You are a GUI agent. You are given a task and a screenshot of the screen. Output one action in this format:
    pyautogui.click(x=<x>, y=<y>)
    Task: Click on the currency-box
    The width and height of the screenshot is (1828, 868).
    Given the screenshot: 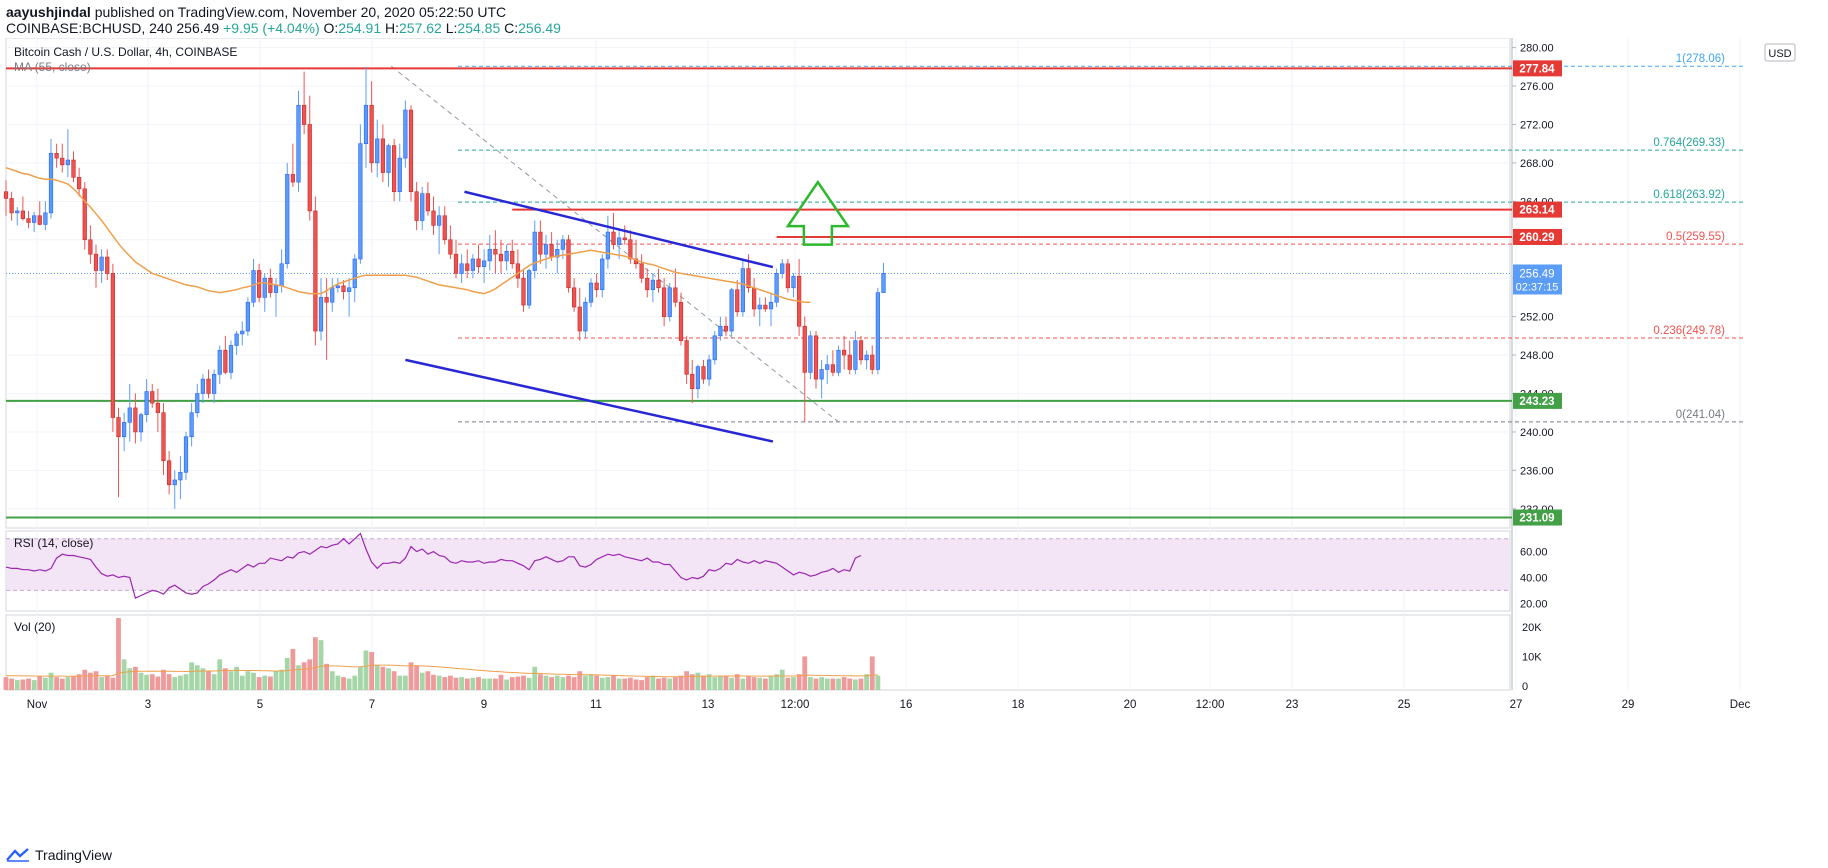 What is the action you would take?
    pyautogui.click(x=1780, y=52)
    